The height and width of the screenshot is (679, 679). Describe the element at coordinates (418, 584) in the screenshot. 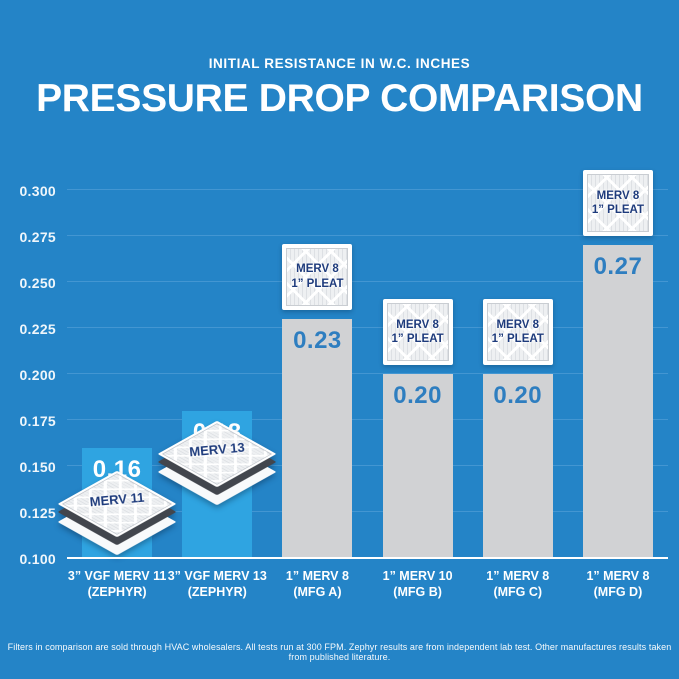

I see `x-axis-label: 1” MERV 10 (MFG B)` at that location.